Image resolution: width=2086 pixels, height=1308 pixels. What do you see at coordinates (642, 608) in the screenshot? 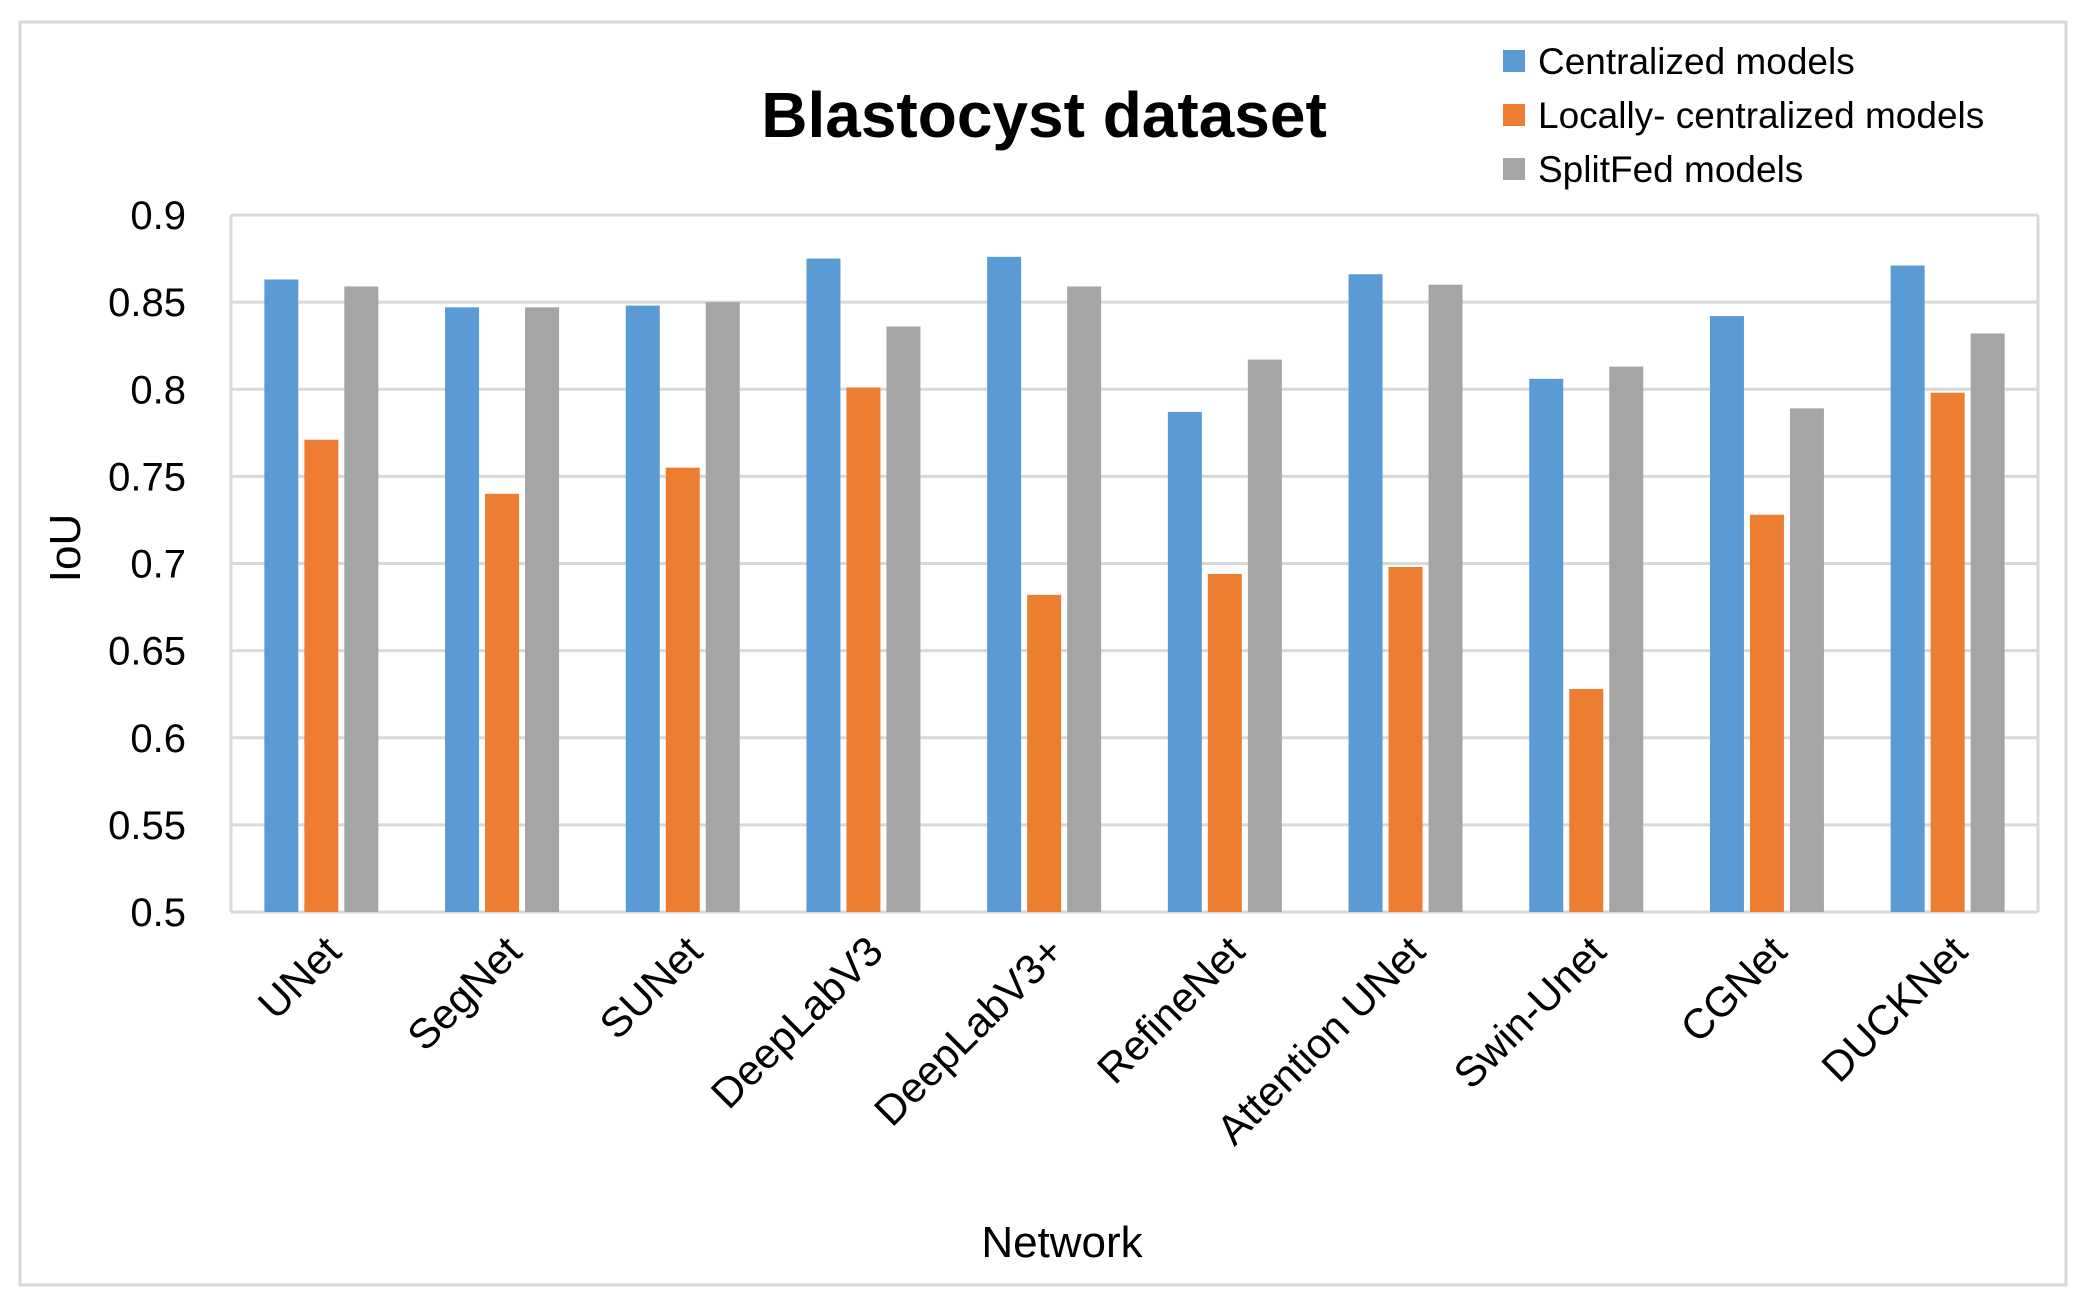
I see `bar-sunet-centralized` at bounding box center [642, 608].